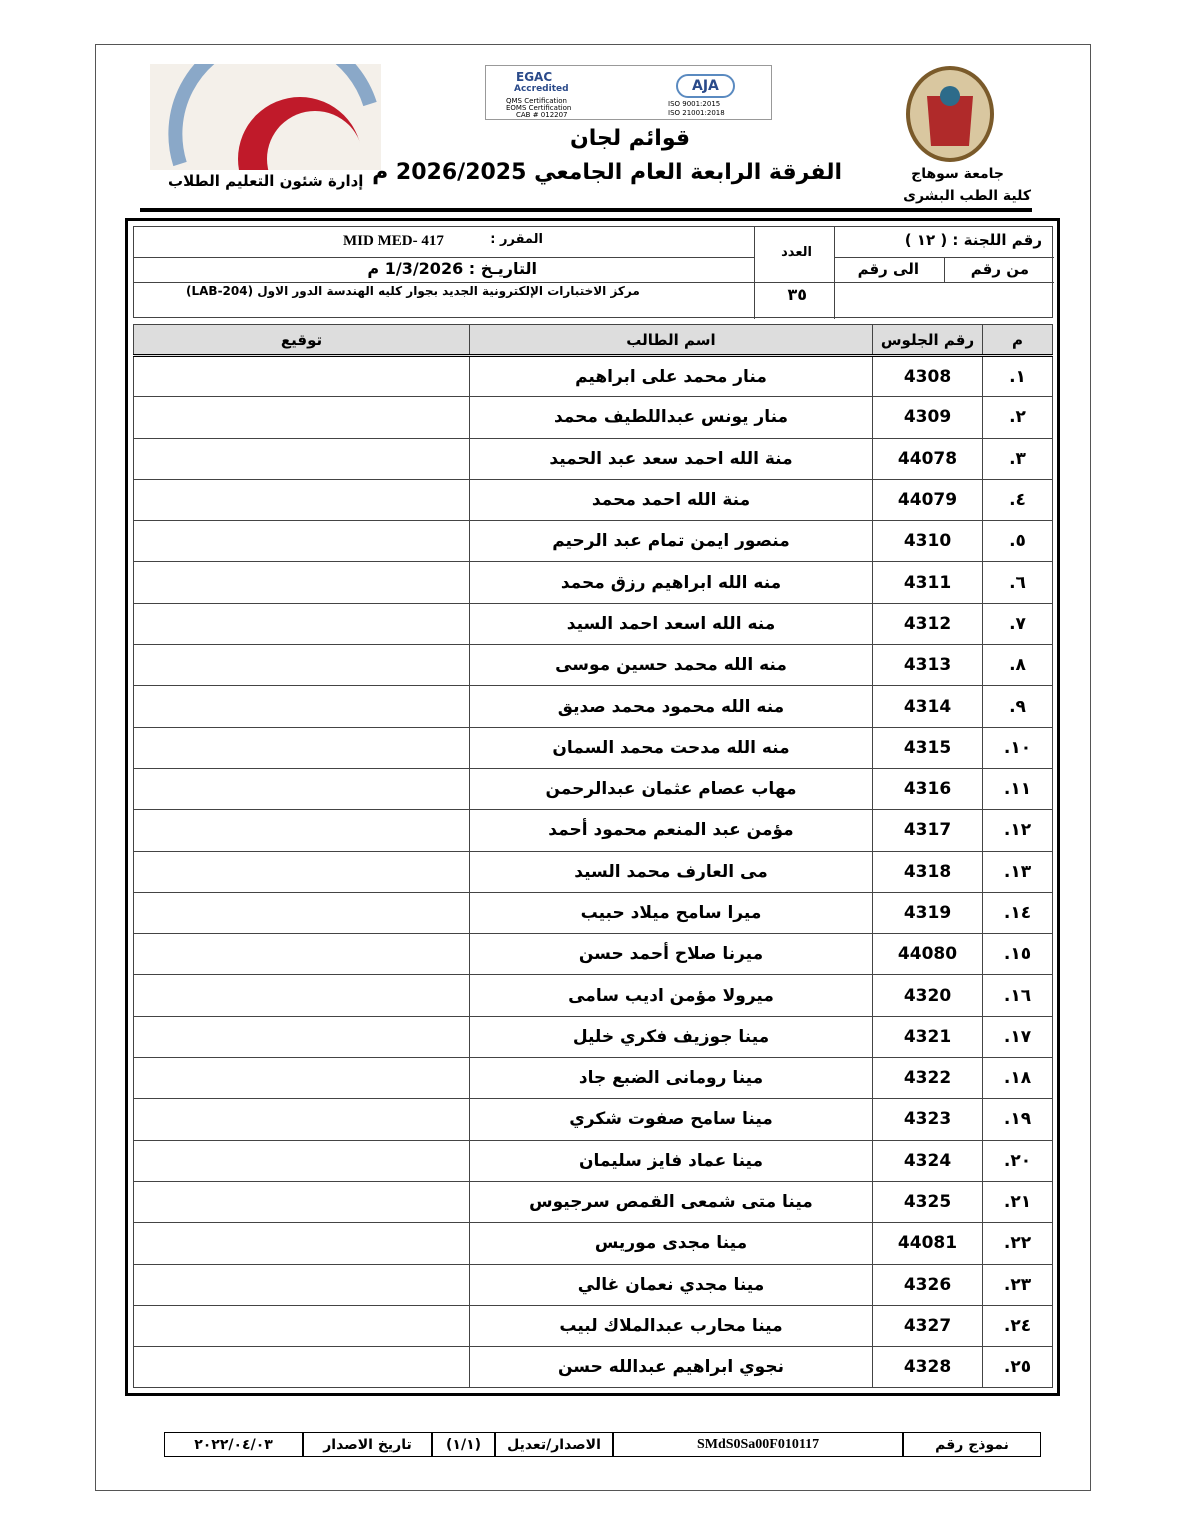 The height and width of the screenshot is (1536, 1187). What do you see at coordinates (1017, 417) in the screenshot?
I see `row-number: ٢.` at bounding box center [1017, 417].